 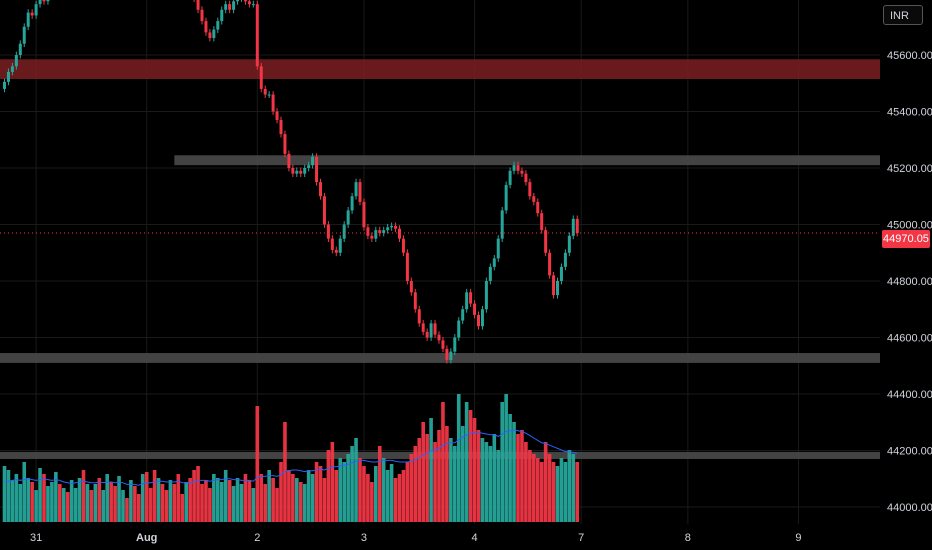 I want to click on currency-selector: INR, so click(x=903, y=15).